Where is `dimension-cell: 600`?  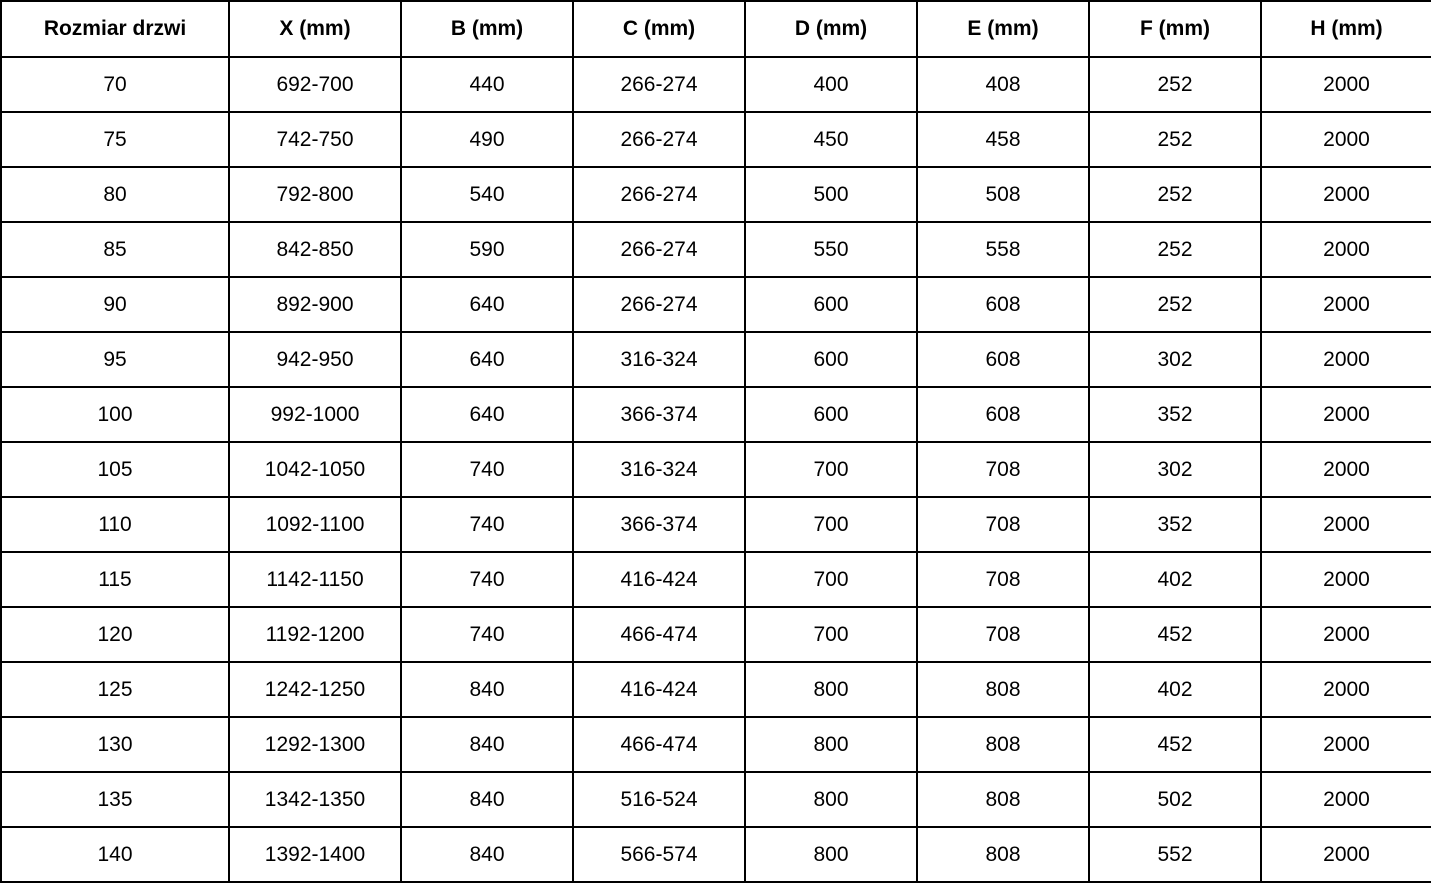
dimension-cell: 600 is located at coordinates (831, 304).